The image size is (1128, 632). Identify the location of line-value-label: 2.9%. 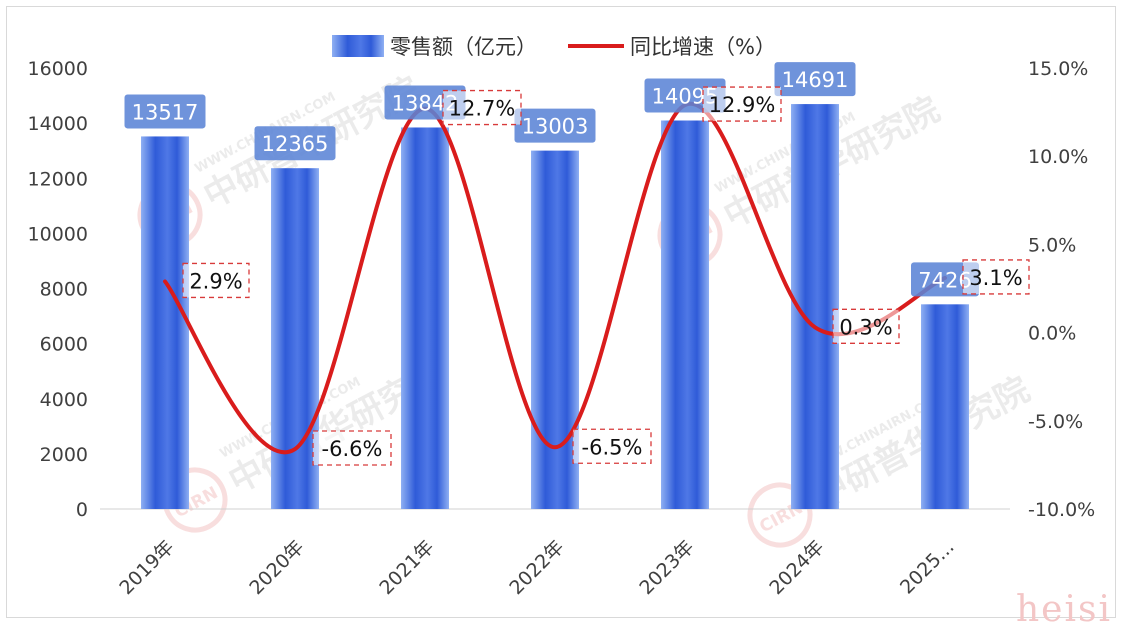
(215, 281).